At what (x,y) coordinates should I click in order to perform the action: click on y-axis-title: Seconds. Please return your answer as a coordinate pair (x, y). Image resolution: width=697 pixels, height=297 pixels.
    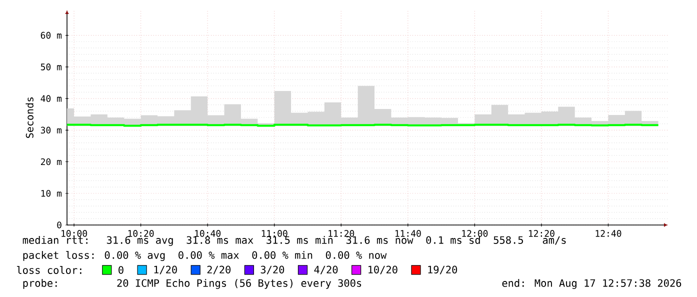
    Looking at the image, I should click on (30, 117).